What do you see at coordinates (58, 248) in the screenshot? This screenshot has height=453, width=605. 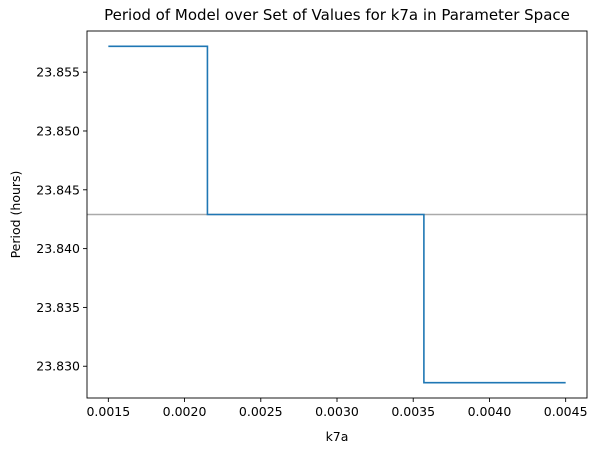 I see `y-tick-label: 23.840` at bounding box center [58, 248].